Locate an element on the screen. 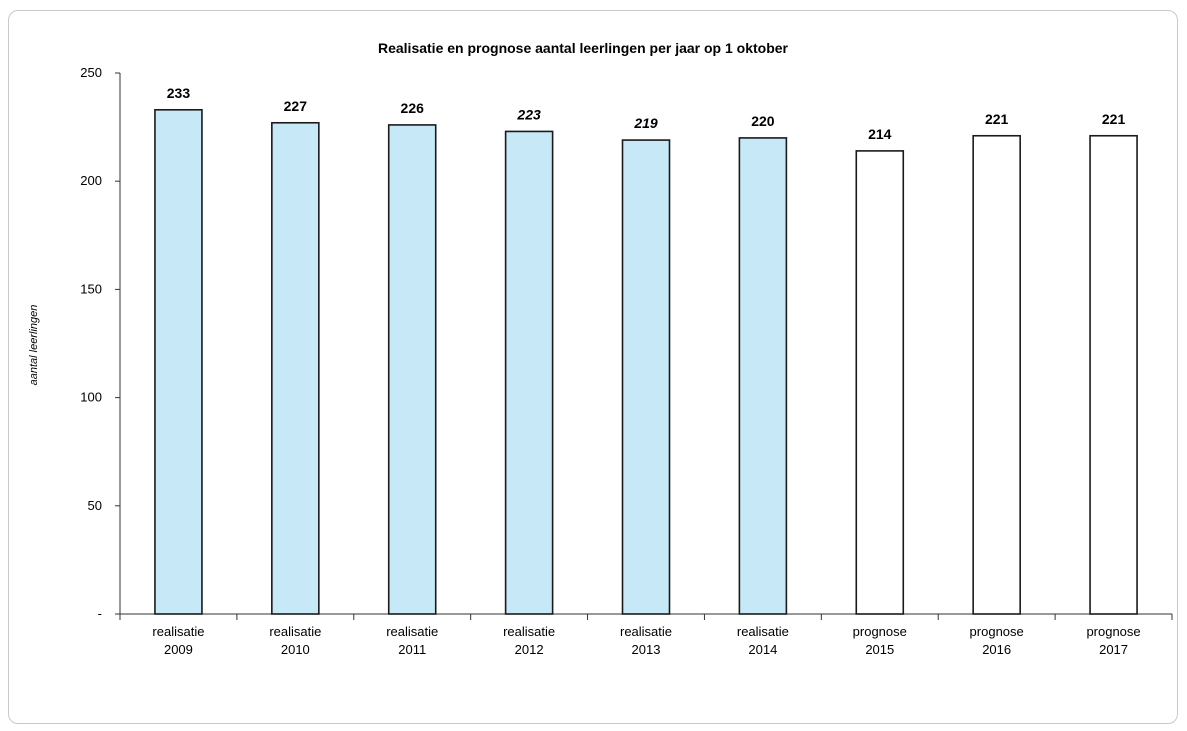 The width and height of the screenshot is (1187, 731). bar-value-label: 233 is located at coordinates (179, 93).